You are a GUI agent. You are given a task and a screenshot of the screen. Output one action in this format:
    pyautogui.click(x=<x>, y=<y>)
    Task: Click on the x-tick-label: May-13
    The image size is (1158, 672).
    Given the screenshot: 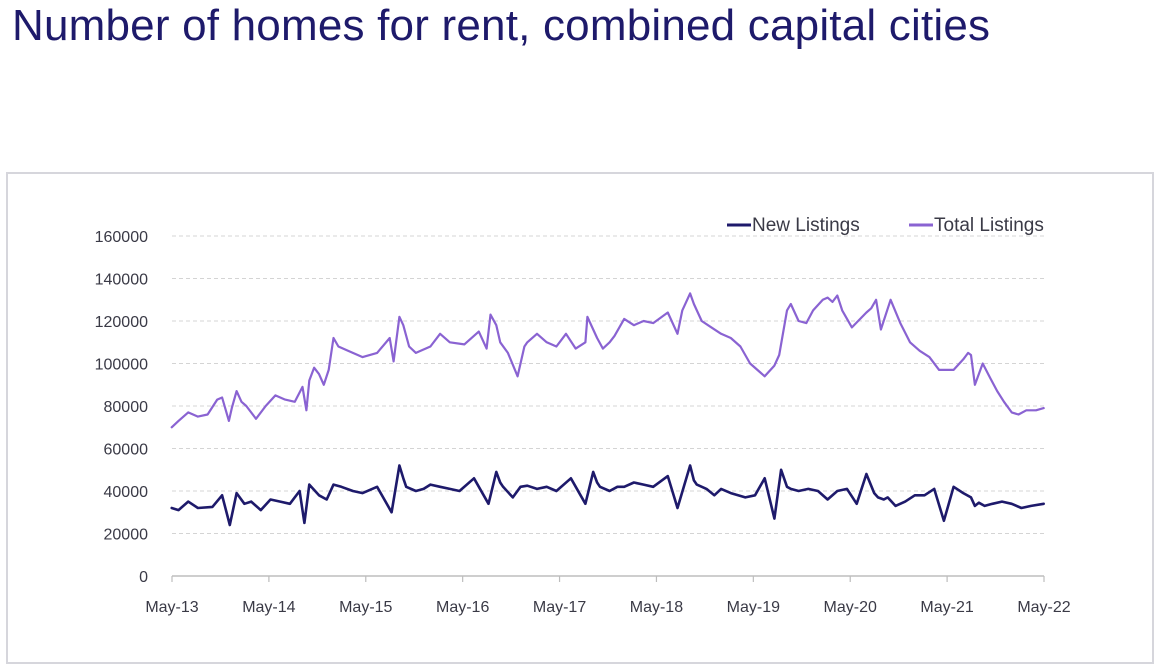 What is the action you would take?
    pyautogui.click(x=171, y=607)
    